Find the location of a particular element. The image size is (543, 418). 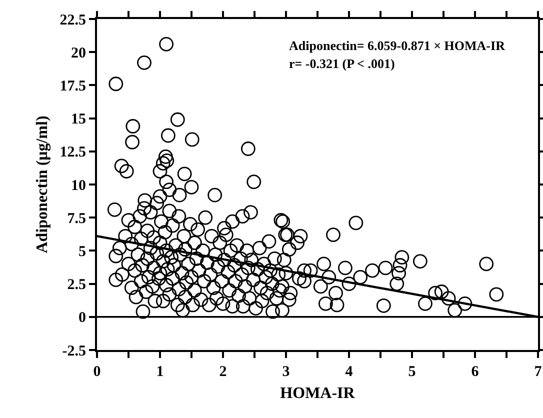

y-tick-label: 2.5 is located at coordinates (76, 285).